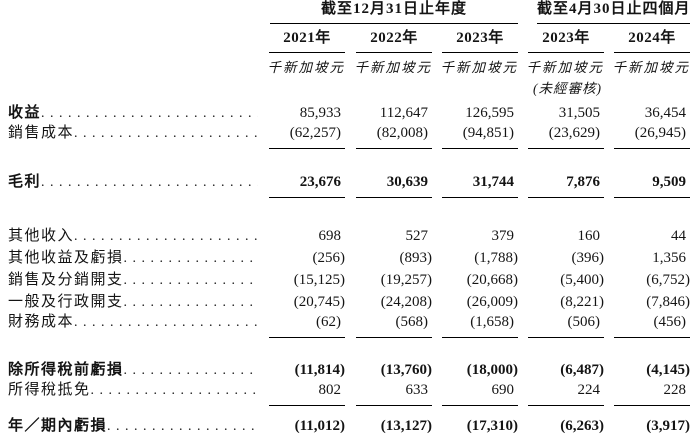 Image resolution: width=694 pixels, height=444 pixels. I want to click on row-label: 年／期內虧損, so click(58, 426).